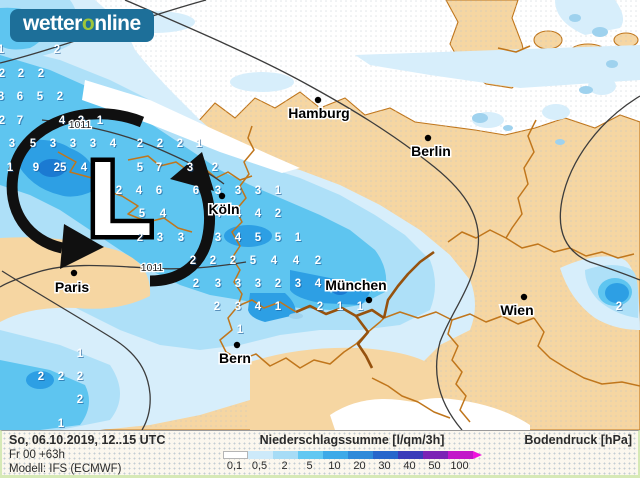 This screenshot has width=640, height=478. What do you see at coordinates (259, 466) in the screenshot?
I see `legend-tick: 0,5` at bounding box center [259, 466].